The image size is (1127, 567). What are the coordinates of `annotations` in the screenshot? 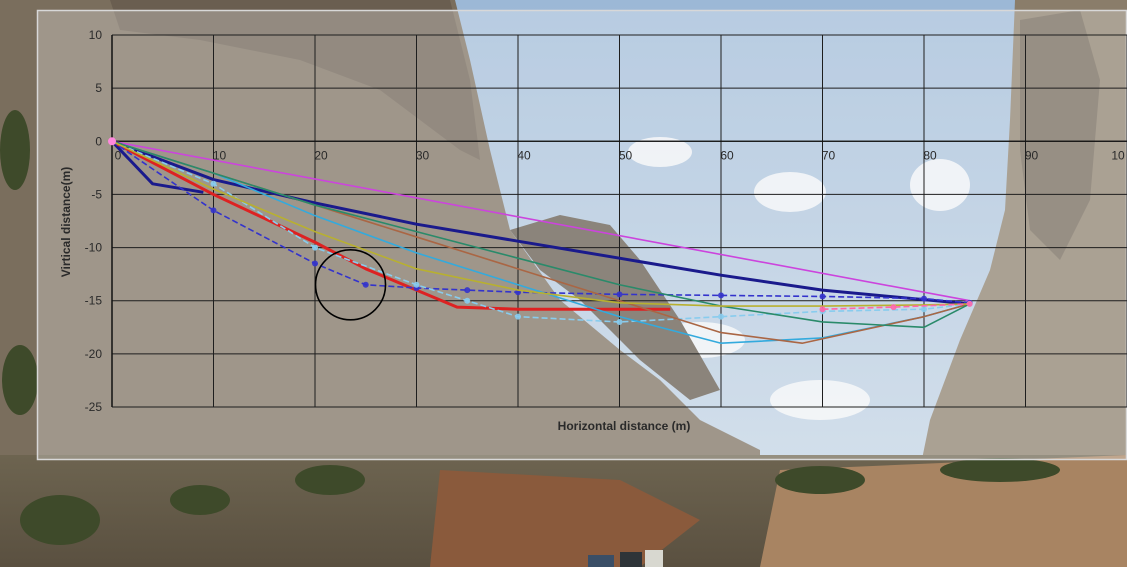 It's located at (350, 284).